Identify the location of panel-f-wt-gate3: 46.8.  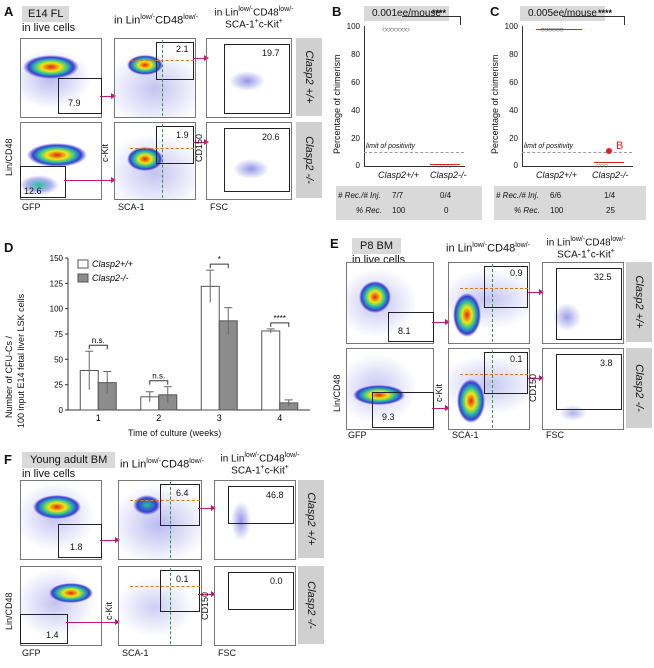
(275, 495).